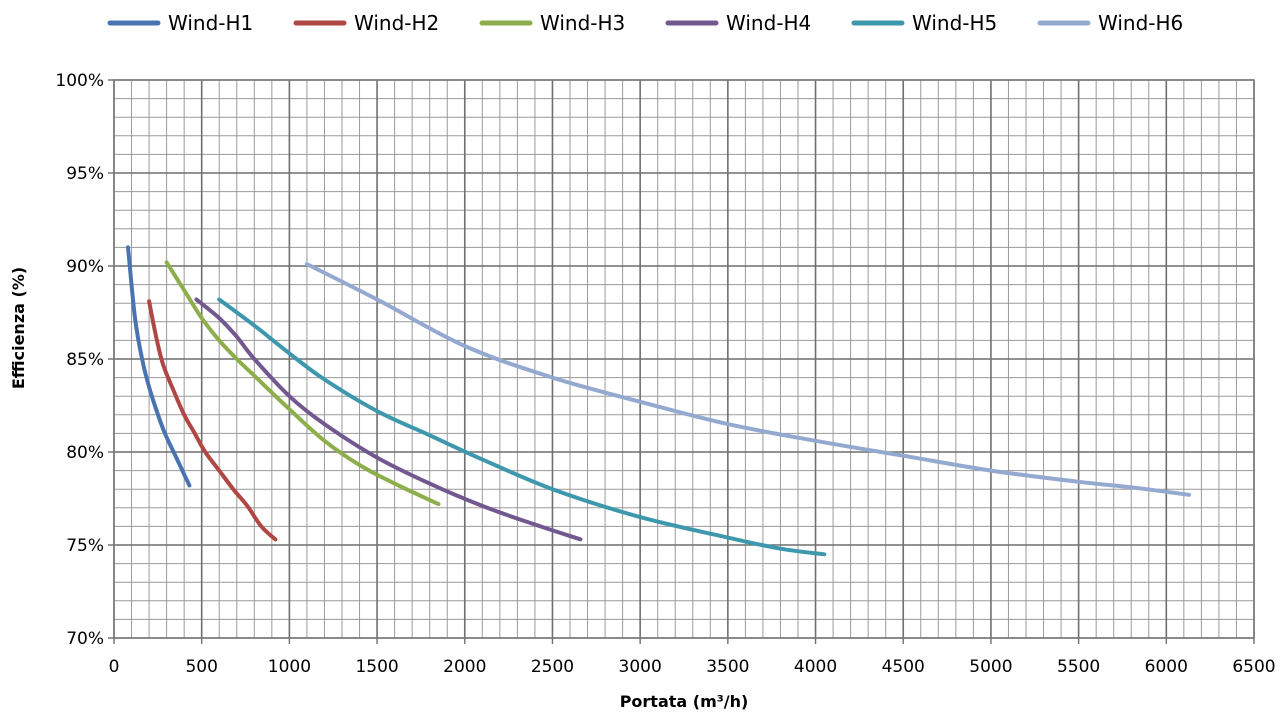 The height and width of the screenshot is (715, 1280). What do you see at coordinates (815, 667) in the screenshot?
I see `x-tick-label: 4000` at bounding box center [815, 667].